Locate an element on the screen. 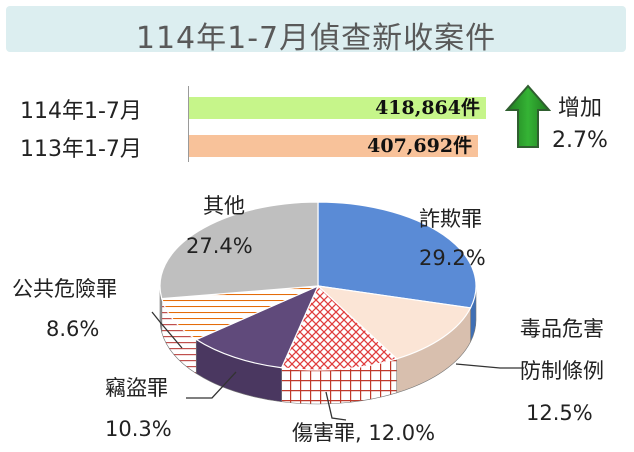 The width and height of the screenshot is (634, 452). label-drug-name-1: 毒品危害 is located at coordinates (562, 329).